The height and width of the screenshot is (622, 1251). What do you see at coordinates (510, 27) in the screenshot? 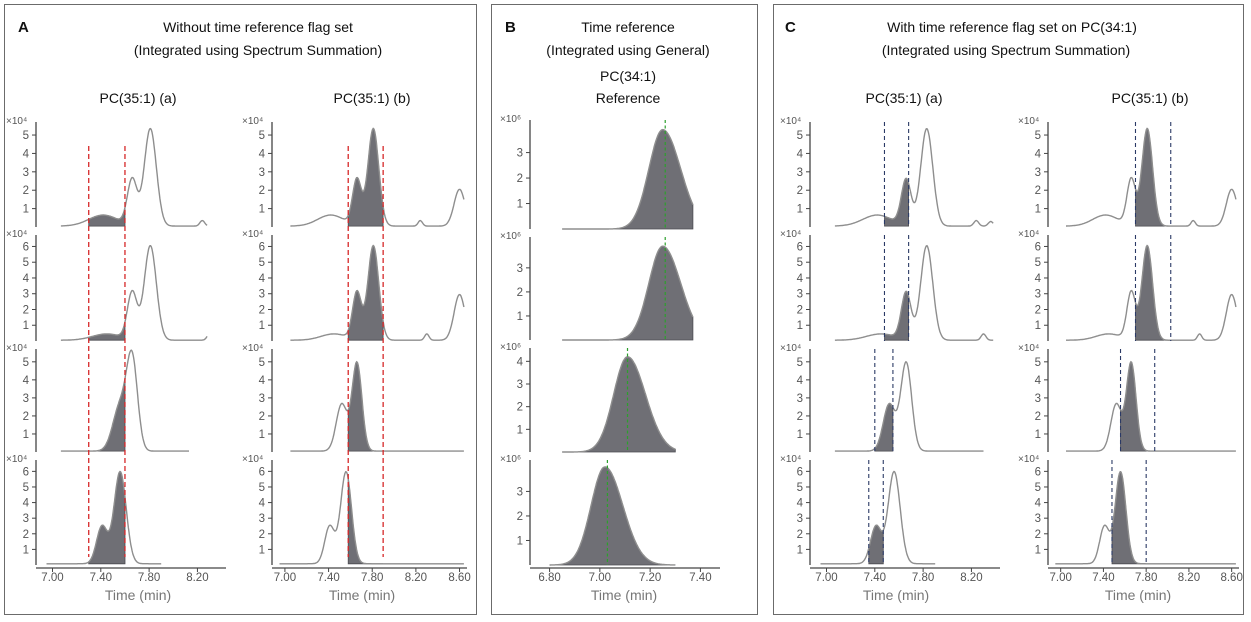
I see `panel-b-label: B` at bounding box center [510, 27].